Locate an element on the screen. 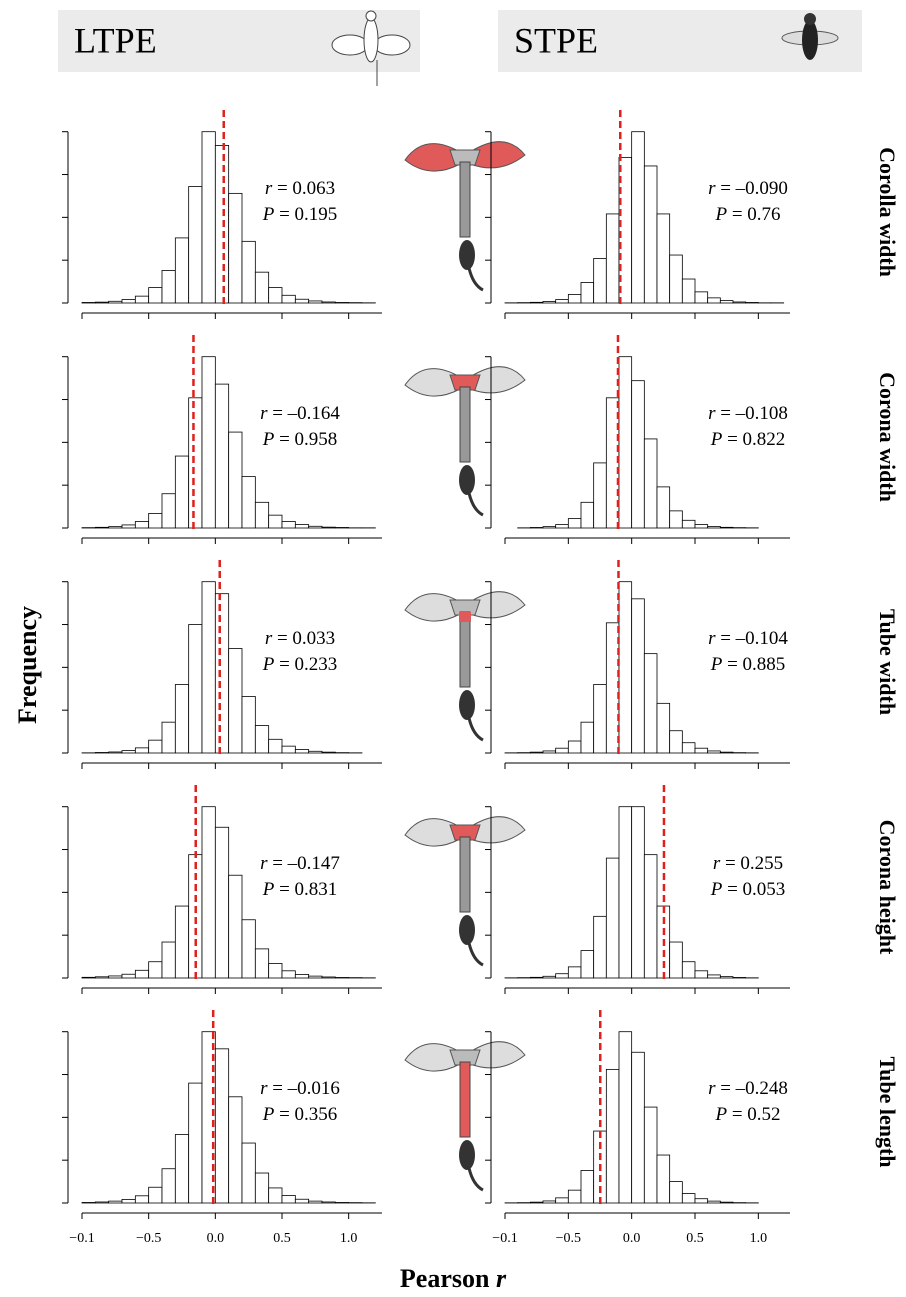 The height and width of the screenshot is (1297, 906). r-annotation: r = –0.164 is located at coordinates (300, 413).